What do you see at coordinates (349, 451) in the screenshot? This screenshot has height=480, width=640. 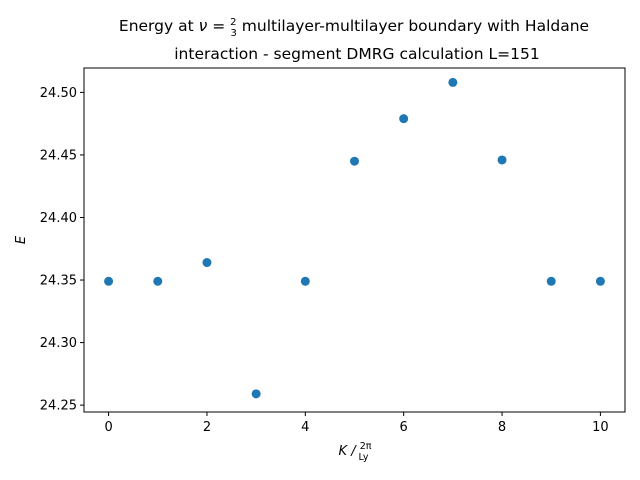 I see `x-label-main: K /` at bounding box center [349, 451].